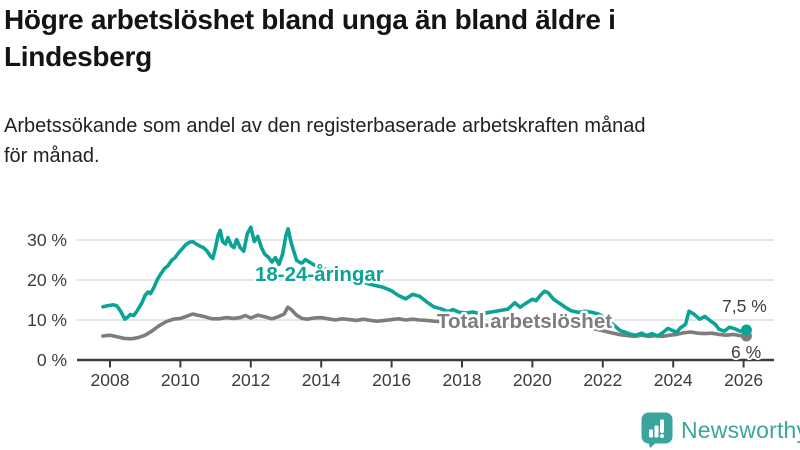  What do you see at coordinates (462, 380) in the screenshot?
I see `x-axis-label: 2018` at bounding box center [462, 380].